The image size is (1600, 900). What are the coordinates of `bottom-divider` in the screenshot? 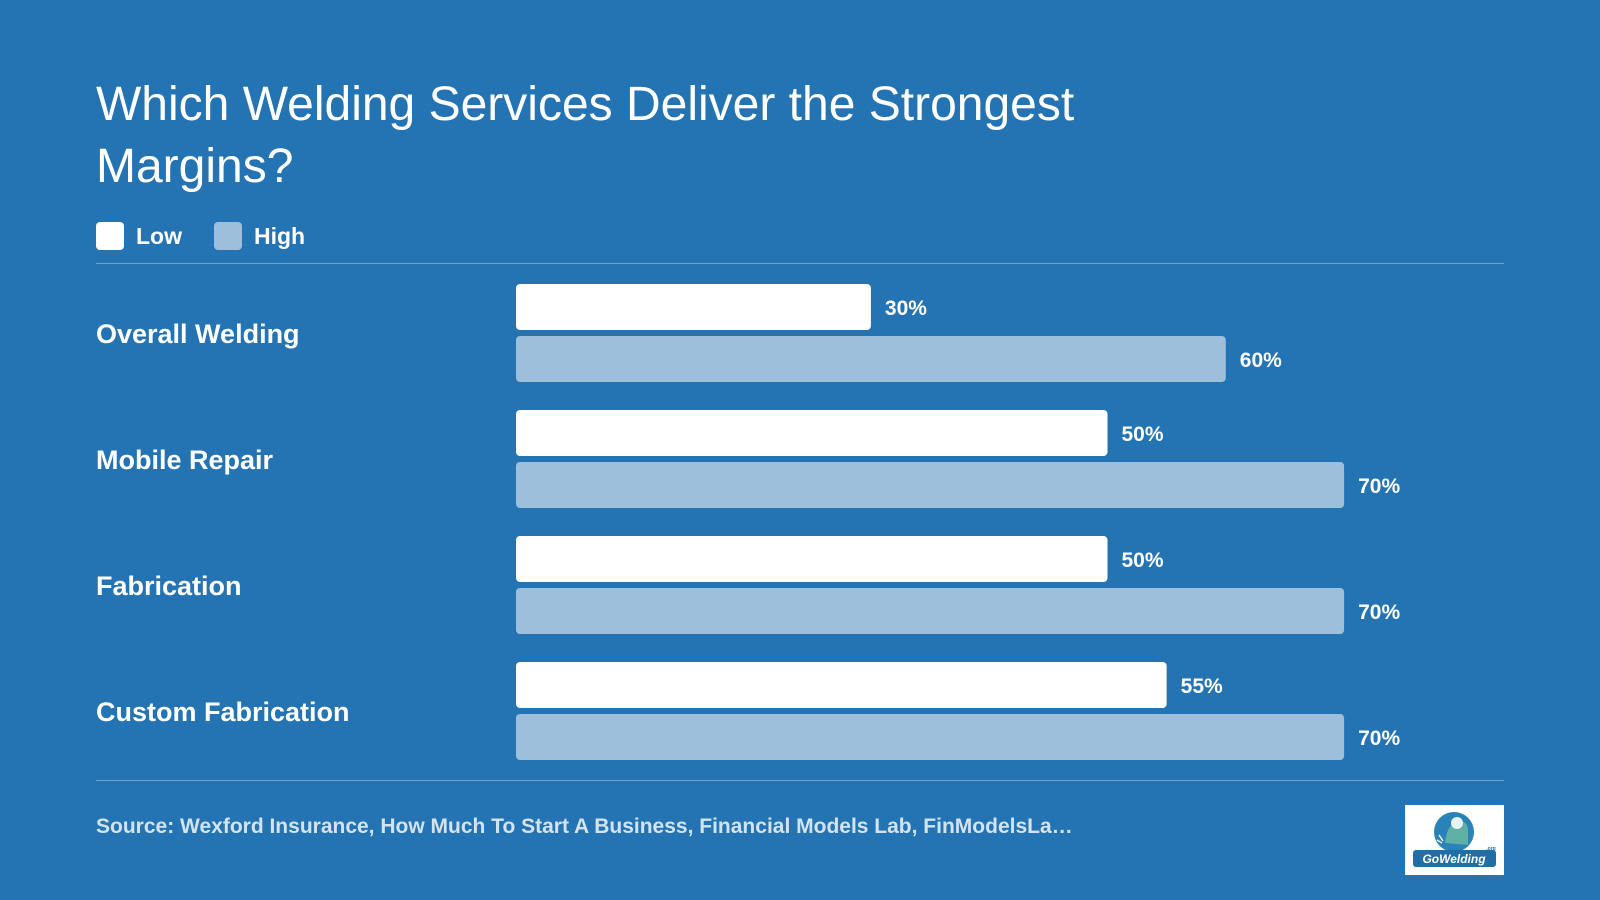 It's located at (800, 780).